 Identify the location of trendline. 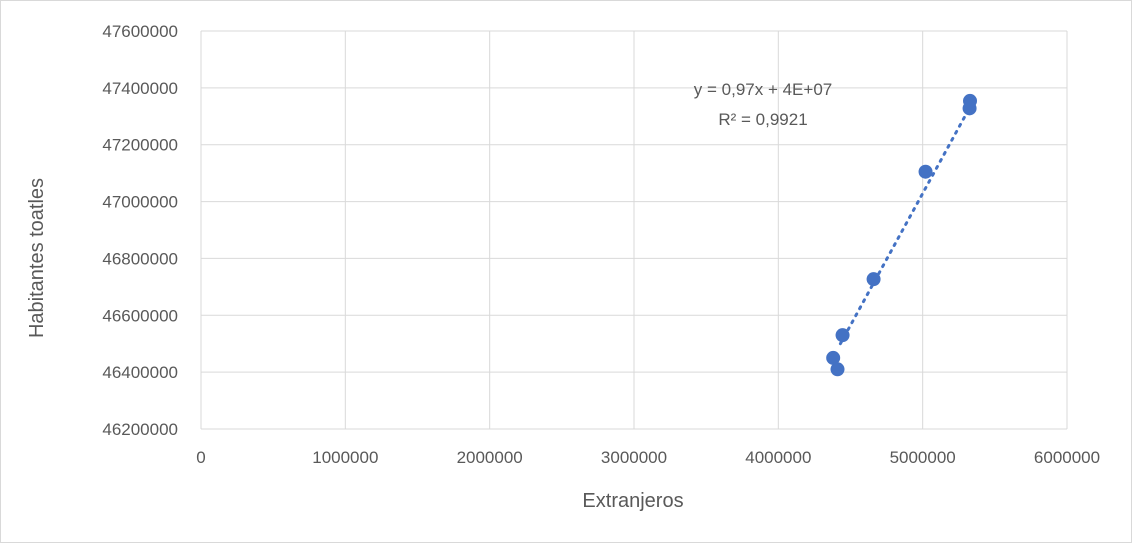
(905, 226).